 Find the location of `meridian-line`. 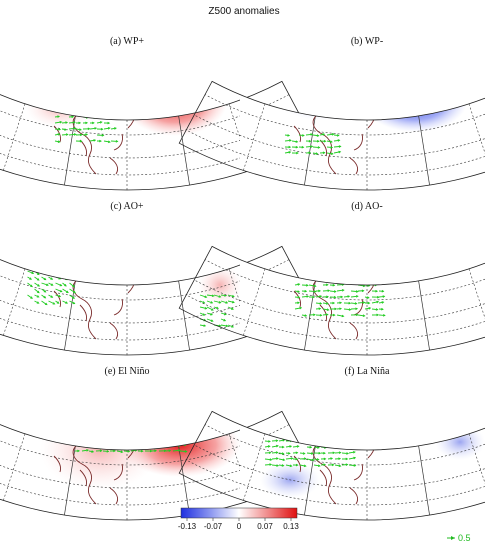

meridian-line is located at coordinates (70, 480).